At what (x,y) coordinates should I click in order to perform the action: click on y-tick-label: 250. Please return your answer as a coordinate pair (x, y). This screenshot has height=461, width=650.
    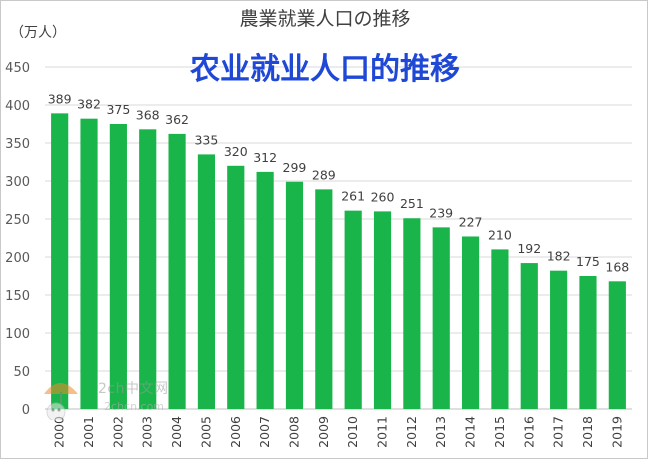
    Looking at the image, I should click on (17, 220).